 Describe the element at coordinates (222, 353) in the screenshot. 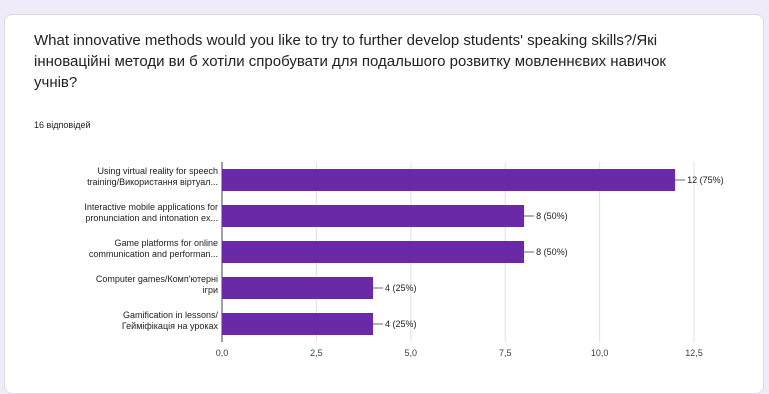

I see `x-tick-label: 0,0` at that location.